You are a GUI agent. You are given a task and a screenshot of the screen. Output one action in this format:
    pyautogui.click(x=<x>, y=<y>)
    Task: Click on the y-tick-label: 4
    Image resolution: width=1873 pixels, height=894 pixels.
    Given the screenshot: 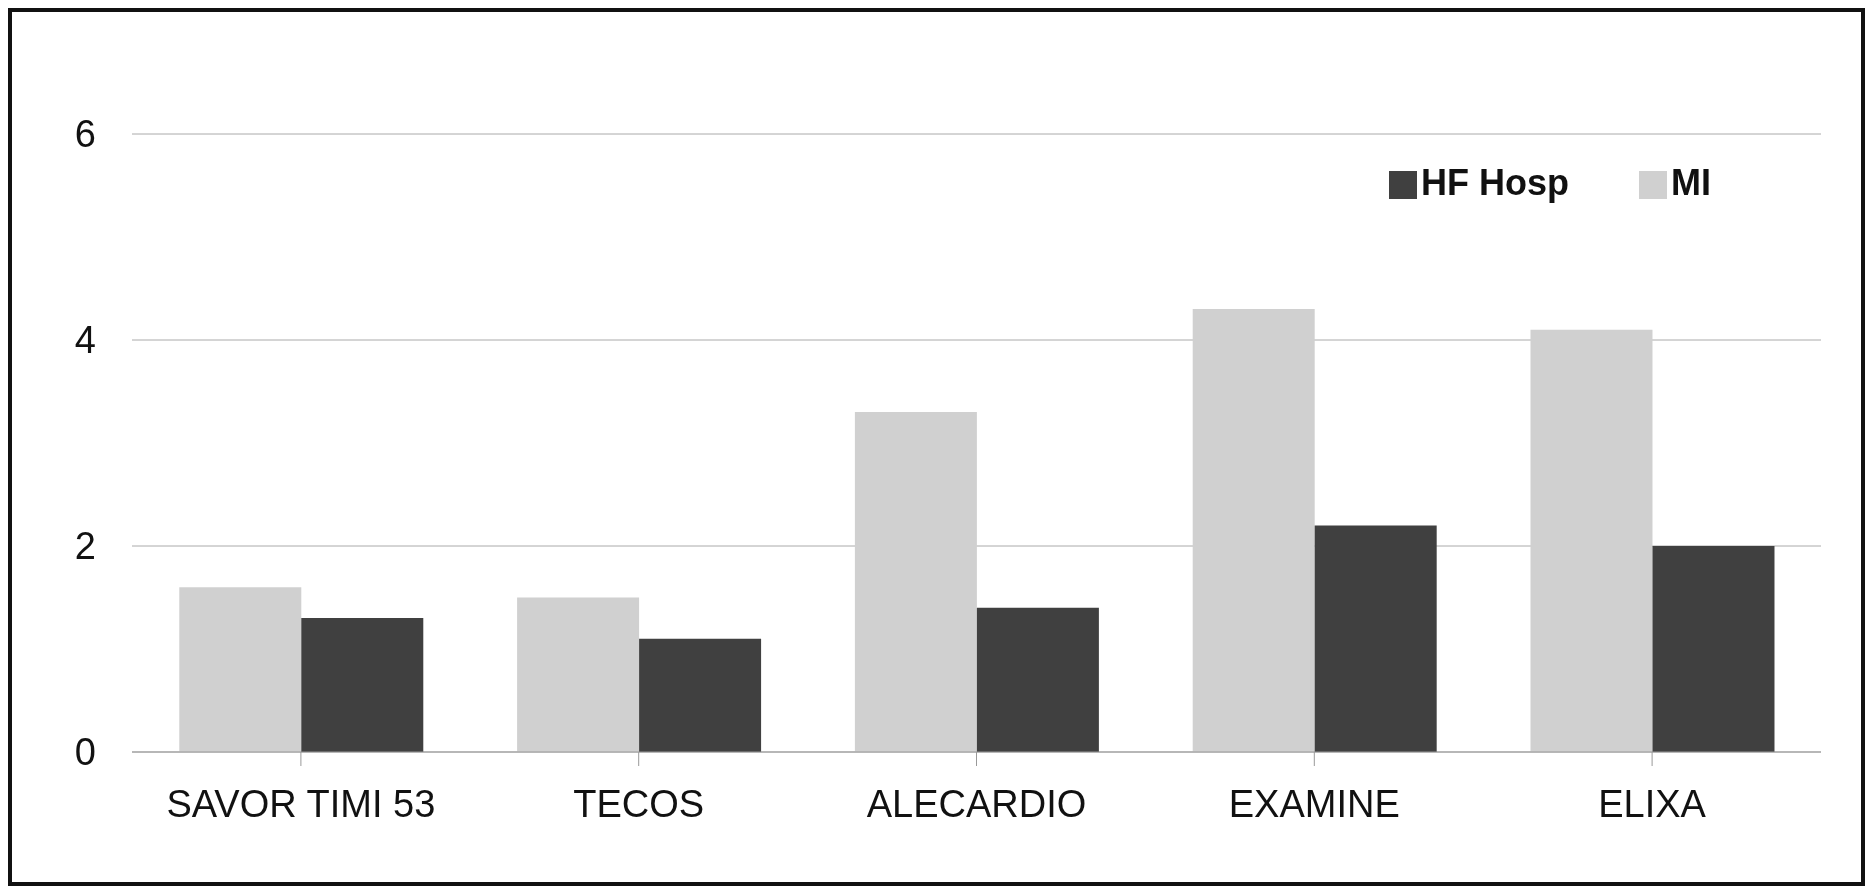 What is the action you would take?
    pyautogui.click(x=85, y=340)
    